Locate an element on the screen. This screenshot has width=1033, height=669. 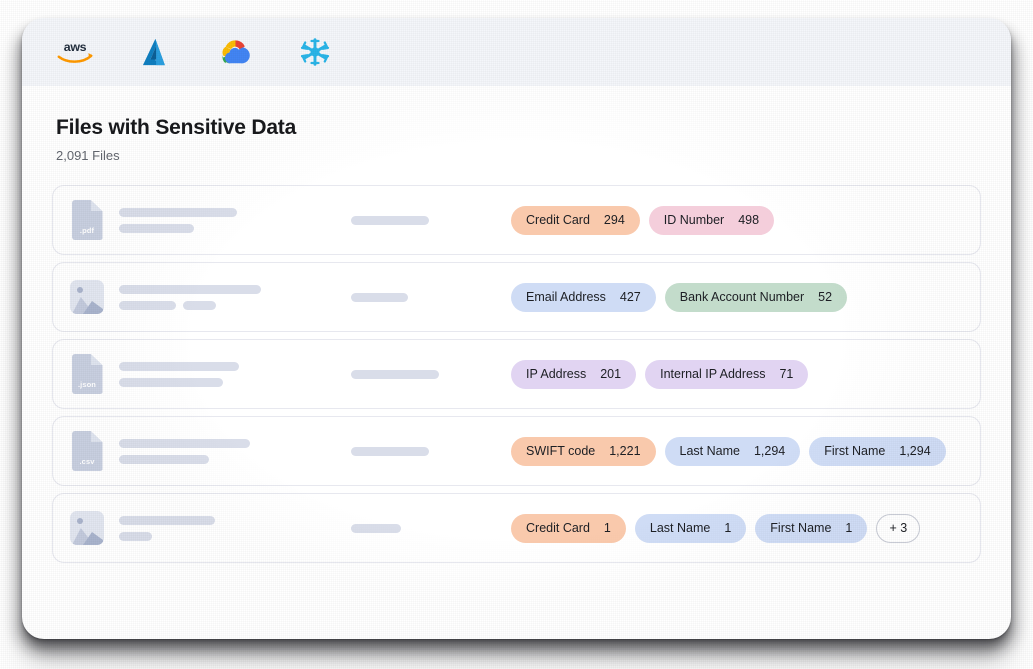
data-type-tag-count: 201 is located at coordinates (611, 374).